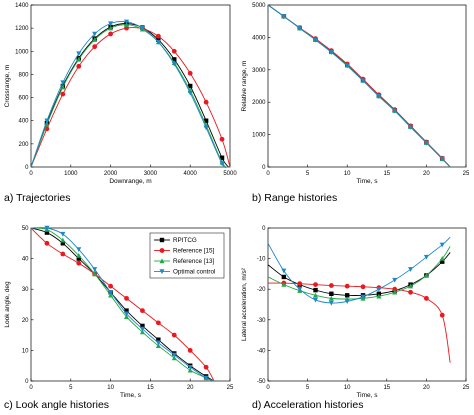 The height and width of the screenshot is (415, 474). What do you see at coordinates (194, 261) in the screenshot?
I see `legend-label: Reference [13]` at bounding box center [194, 261].